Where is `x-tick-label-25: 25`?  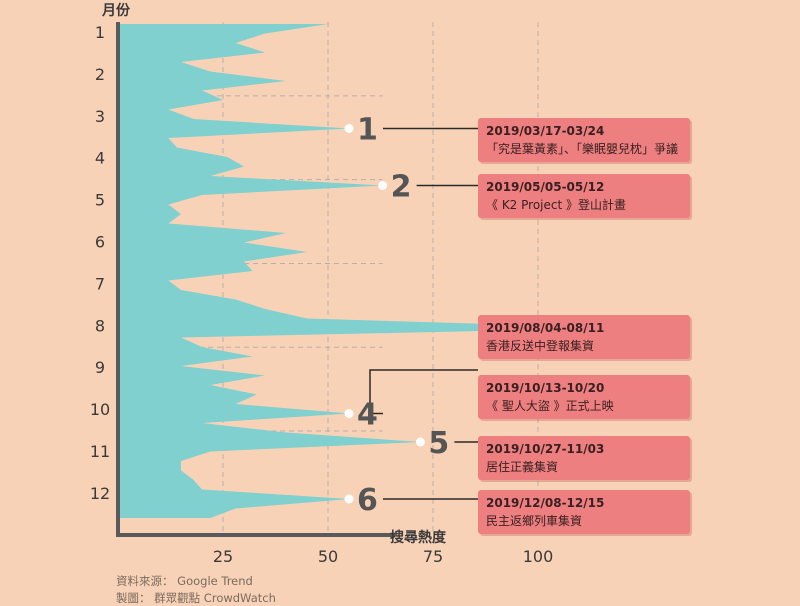
x-tick-label-25: 25 is located at coordinates (223, 556).